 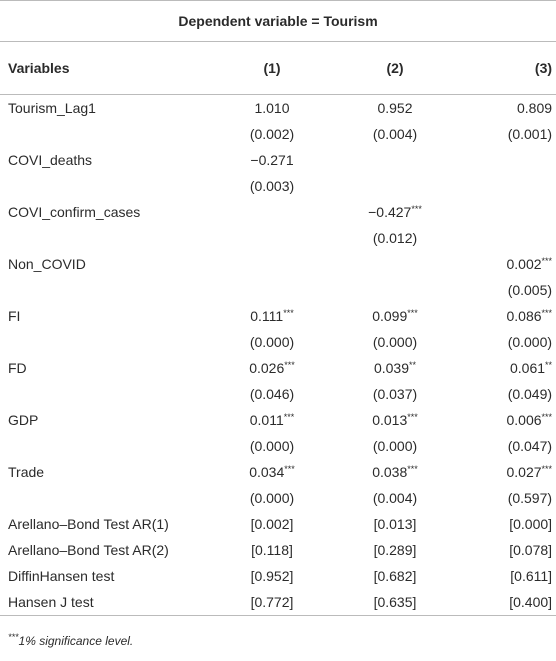 I want to click on table-row: Hansen J test [0.772] [0.635] [0.400], so click(x=278, y=602).